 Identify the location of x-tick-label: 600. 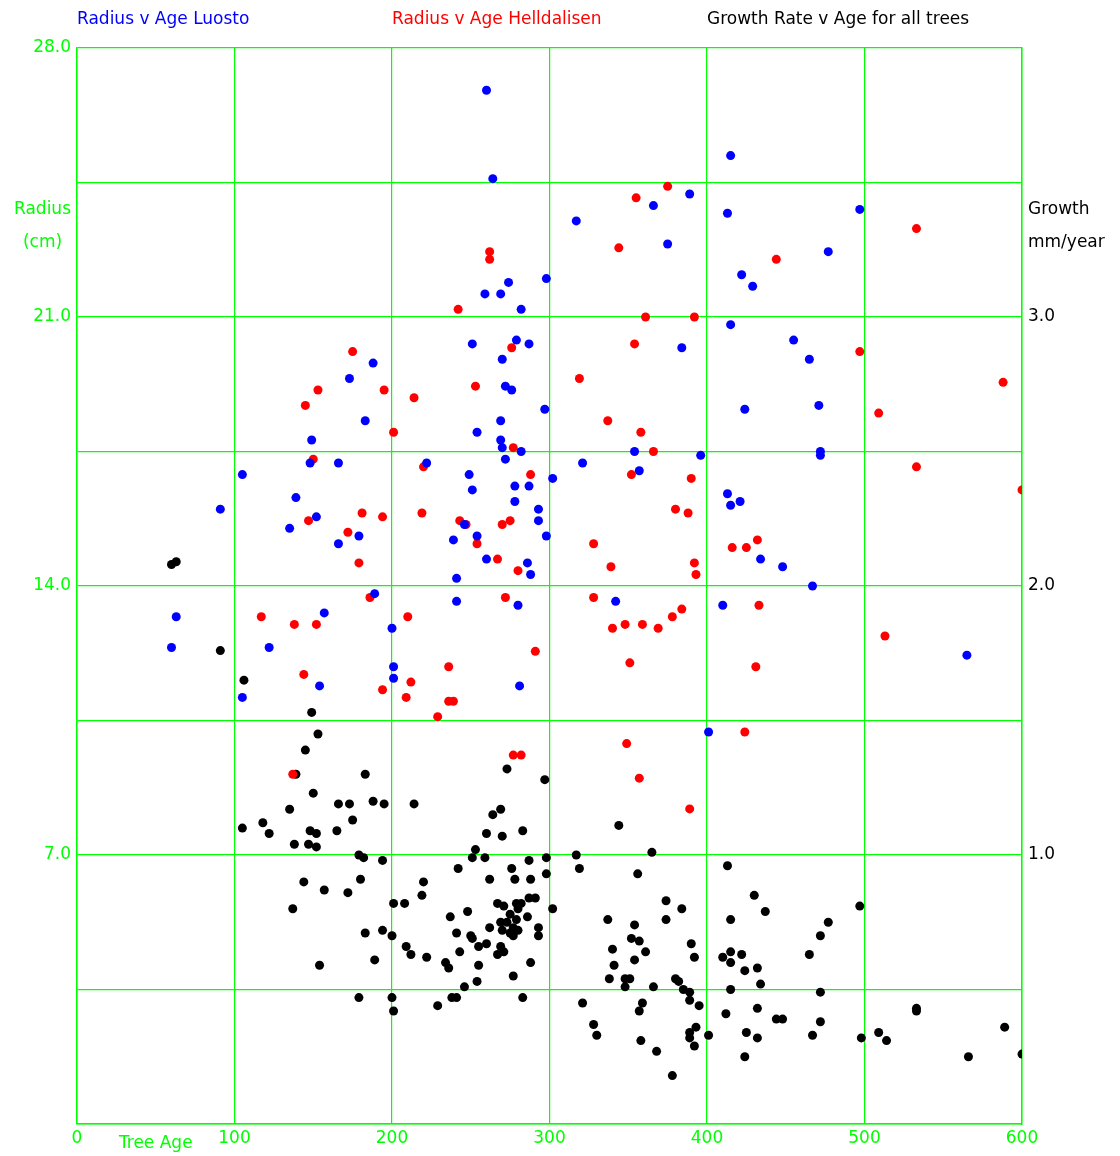
(1022, 1136).